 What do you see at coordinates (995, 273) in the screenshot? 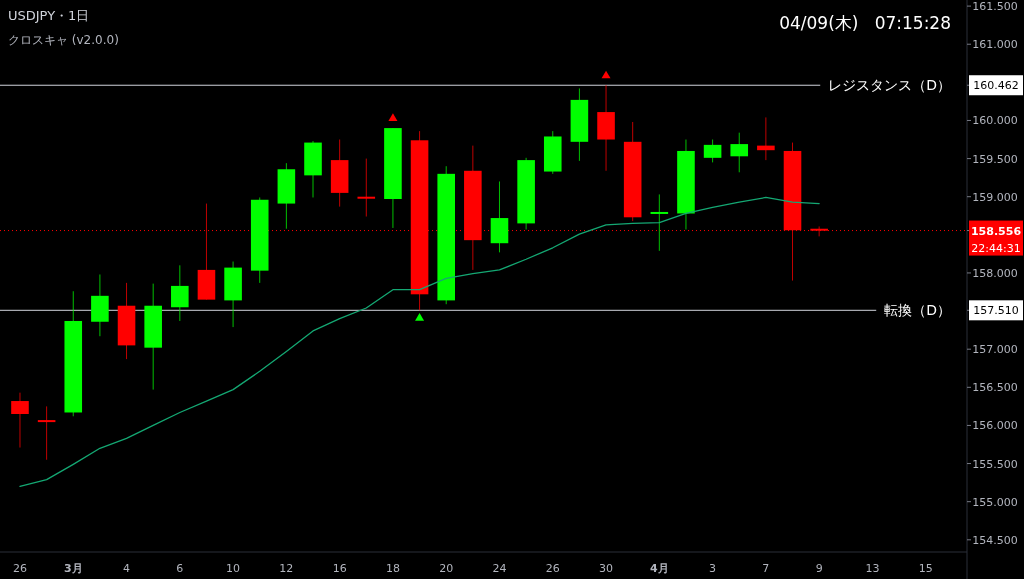
I see `y-tick-label: 158.000` at bounding box center [995, 273].